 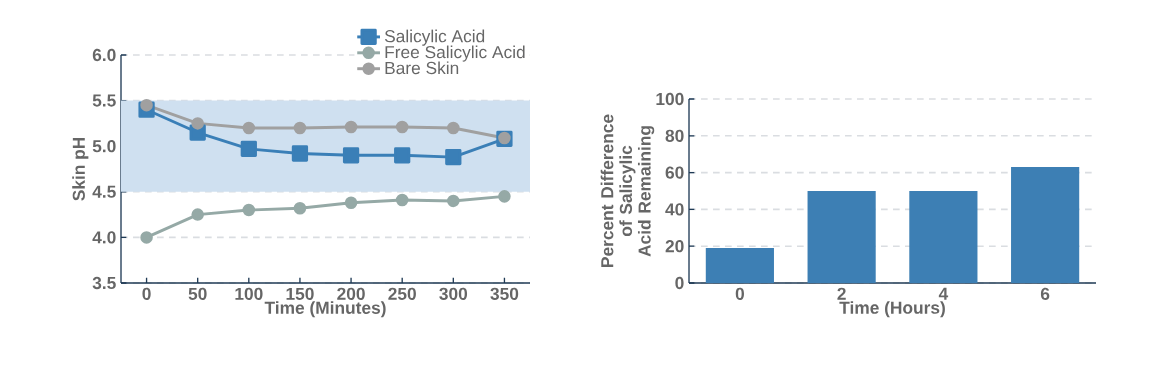 I want to click on y-tick-label: 20, so click(x=674, y=246).